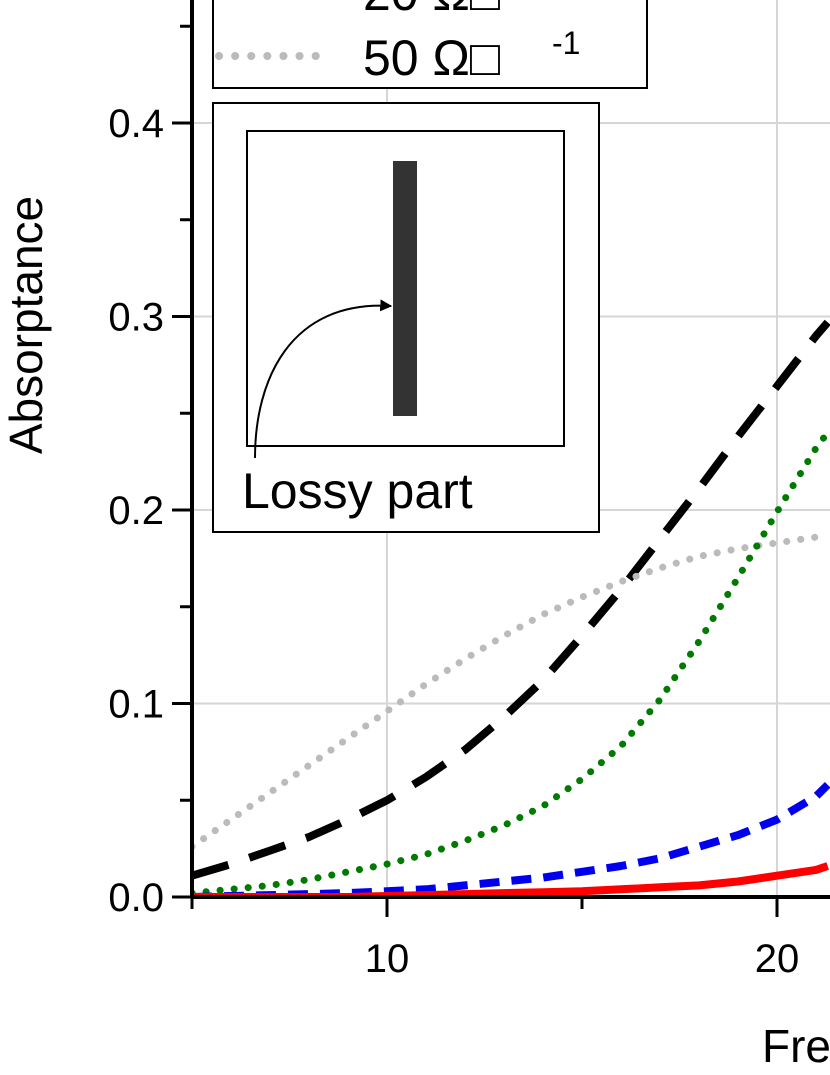 Image resolution: width=830 pixels, height=1075 pixels. Describe the element at coordinates (136, 705) in the screenshot. I see `y-tick-label: 0.1` at that location.